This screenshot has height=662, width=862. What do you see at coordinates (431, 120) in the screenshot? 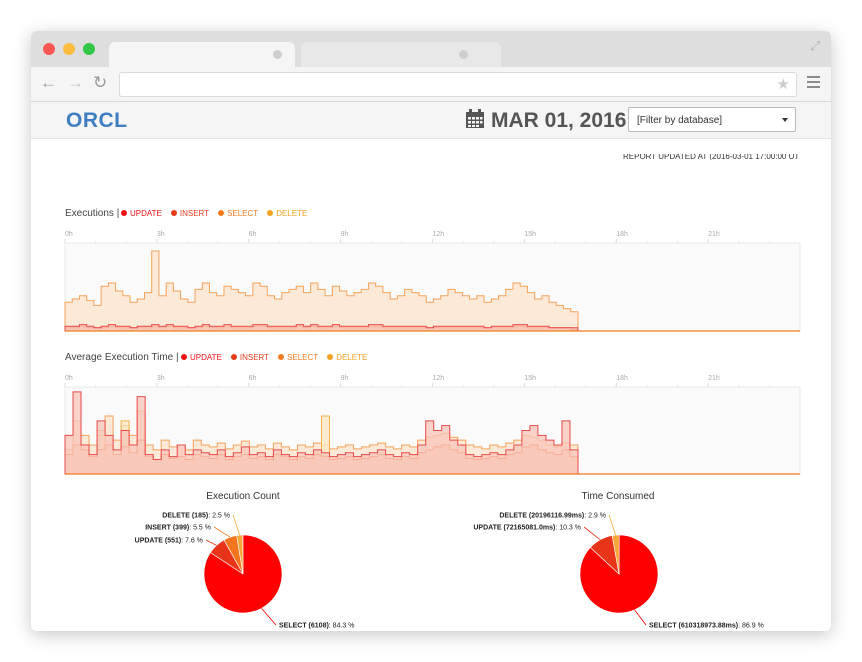
I see `app-header: ORCL MAR 01, 2016 [Filter by database]` at bounding box center [431, 120].